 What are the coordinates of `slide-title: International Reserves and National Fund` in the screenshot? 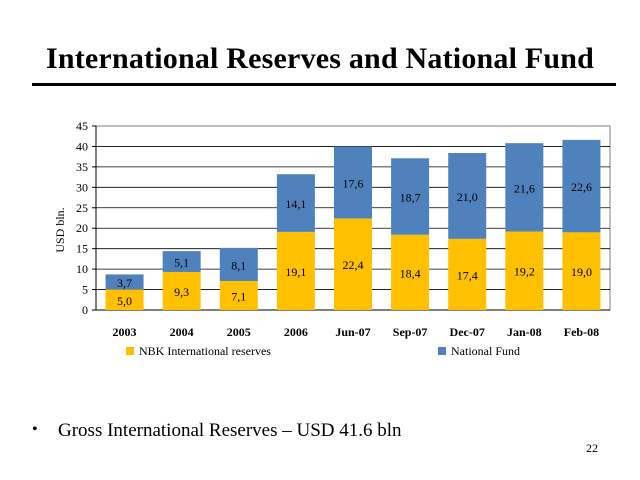 It's located at (320, 58).